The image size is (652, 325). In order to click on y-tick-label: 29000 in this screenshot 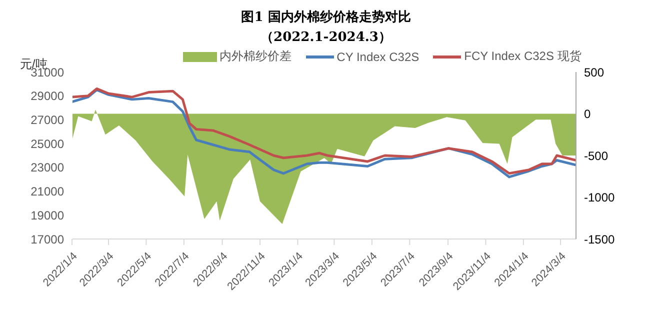, I will do `click(47, 96)`.